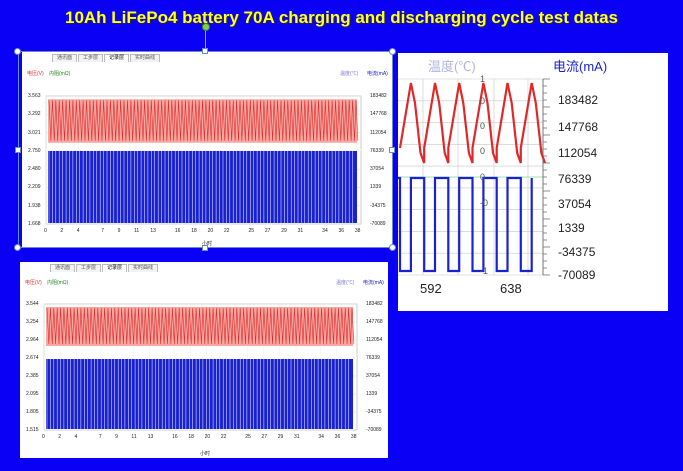  I want to click on left-y-tick: 2.095, so click(32, 394).